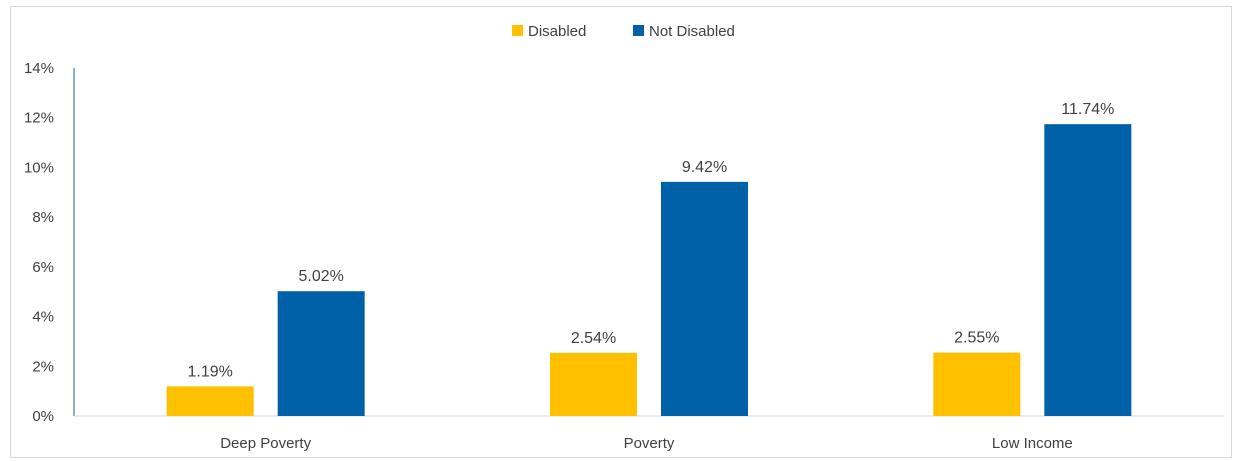  Describe the element at coordinates (692, 31) in the screenshot. I see `legend-label: Not Disabled` at that location.